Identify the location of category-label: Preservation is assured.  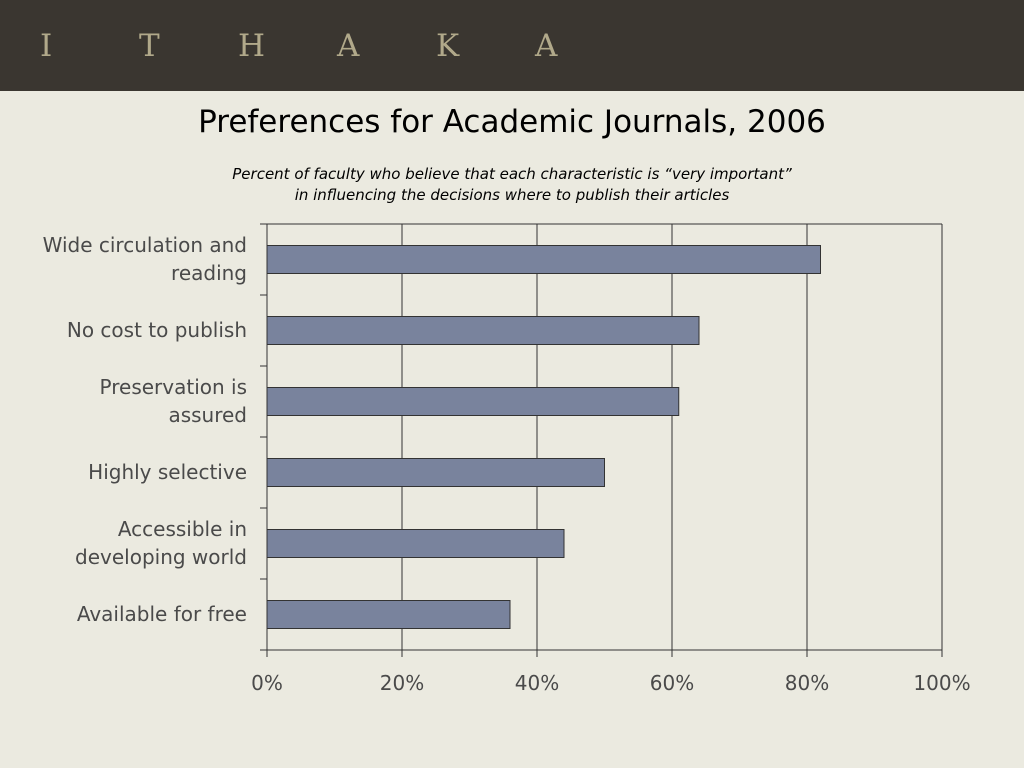
(127, 401).